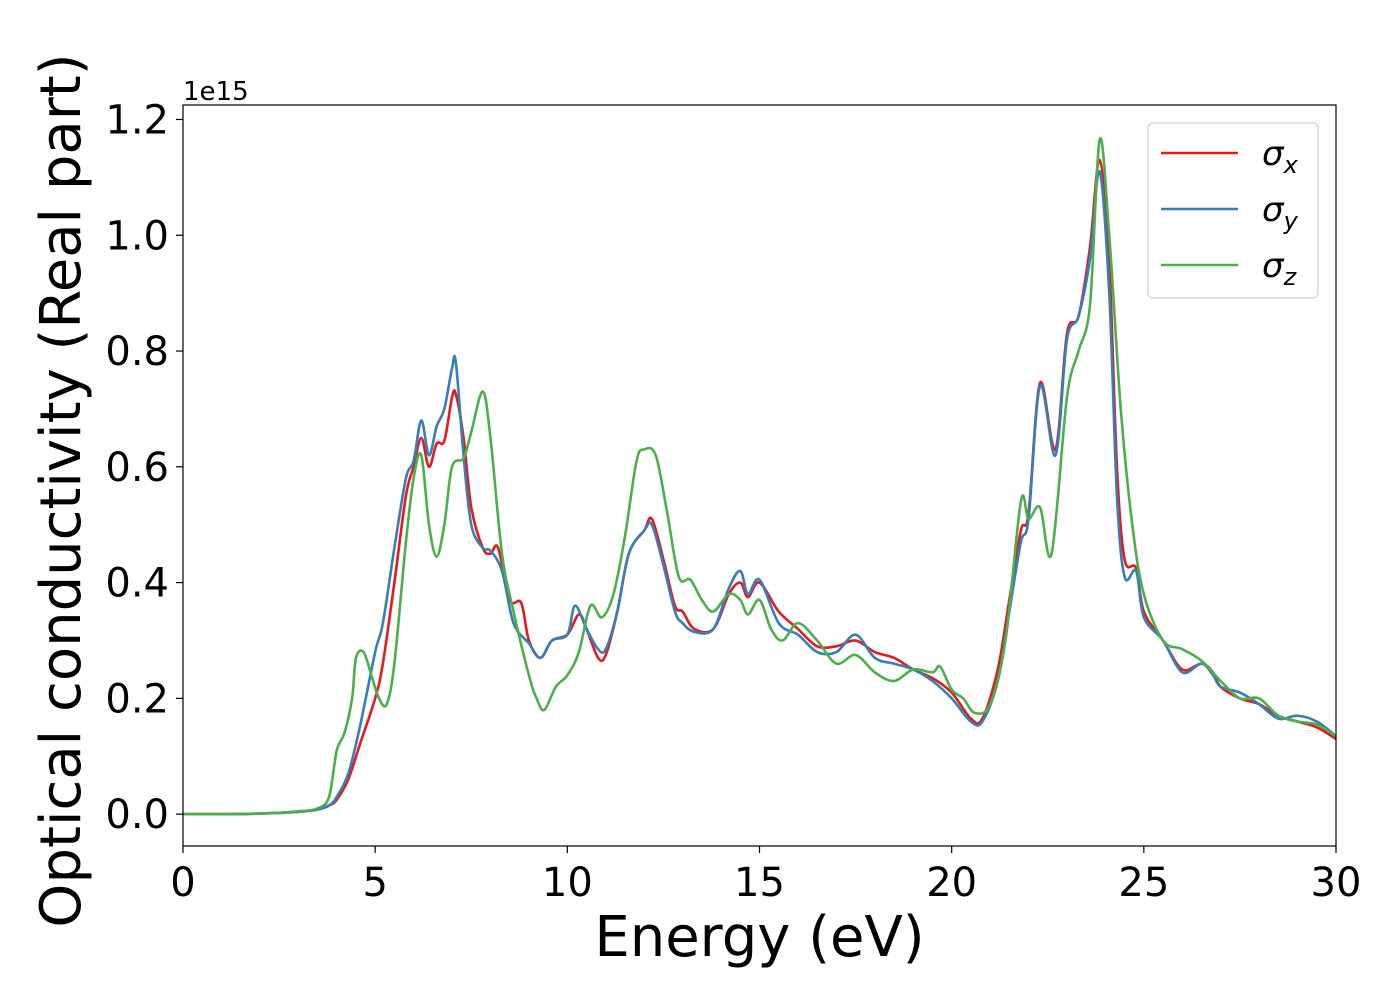 This screenshot has width=1400, height=1000. I want to click on y-tick-label: 0.6, so click(137, 468).